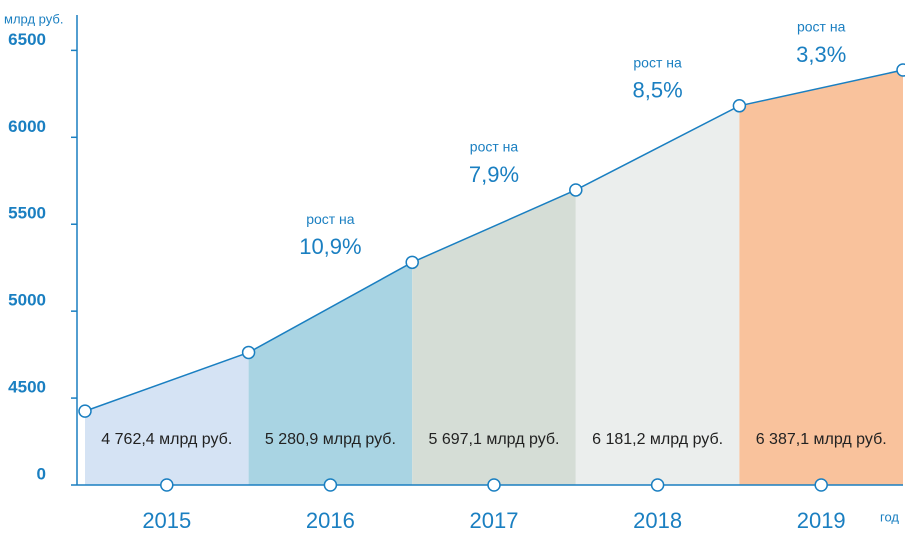  I want to click on y-tick-label: 5500, so click(27, 213).